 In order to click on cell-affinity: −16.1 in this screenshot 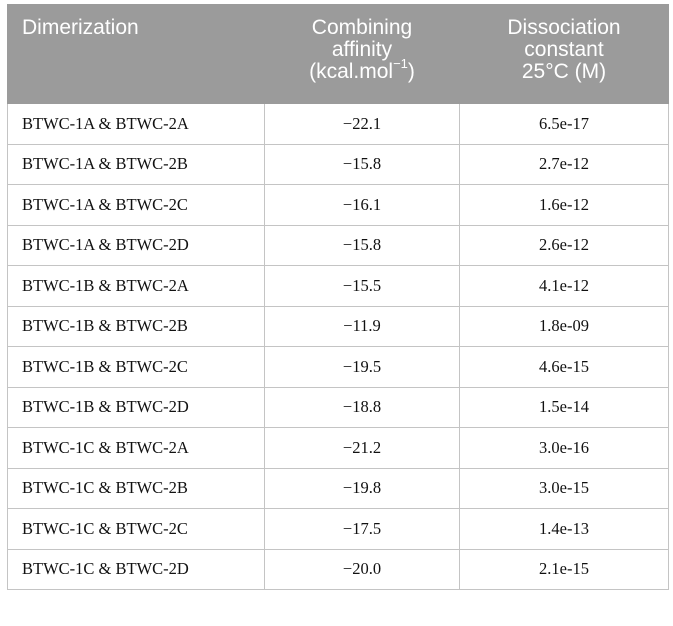, I will do `click(362, 205)`.